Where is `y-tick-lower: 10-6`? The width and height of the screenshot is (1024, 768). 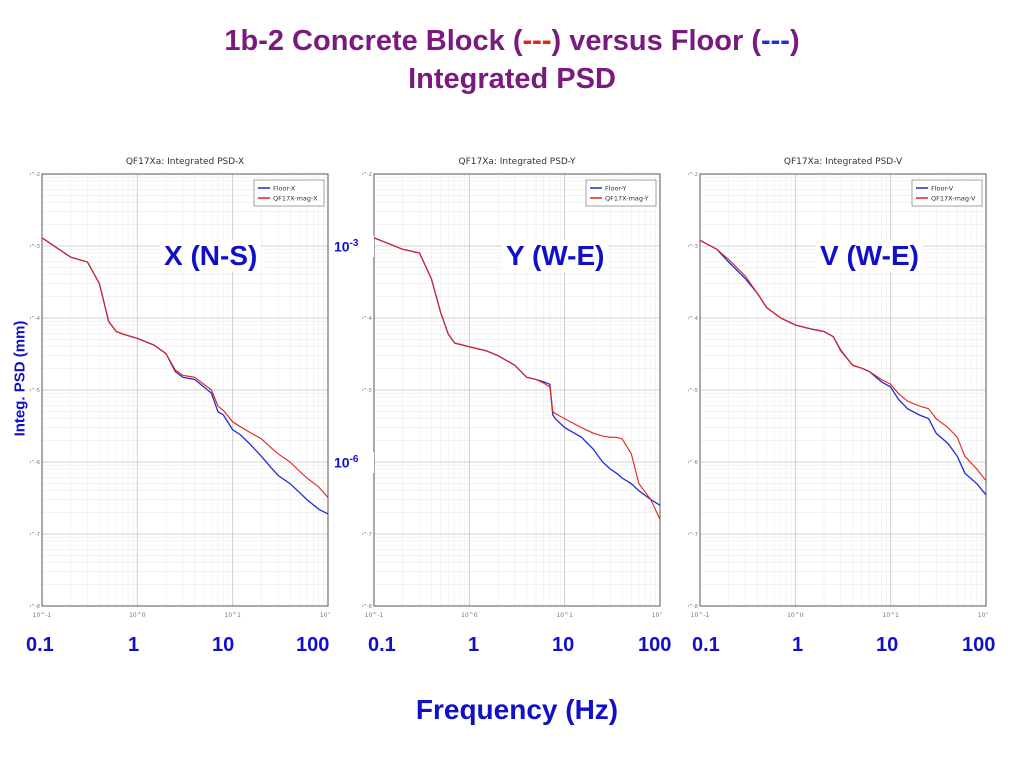 y-tick-lower: 10-6 is located at coordinates (352, 462).